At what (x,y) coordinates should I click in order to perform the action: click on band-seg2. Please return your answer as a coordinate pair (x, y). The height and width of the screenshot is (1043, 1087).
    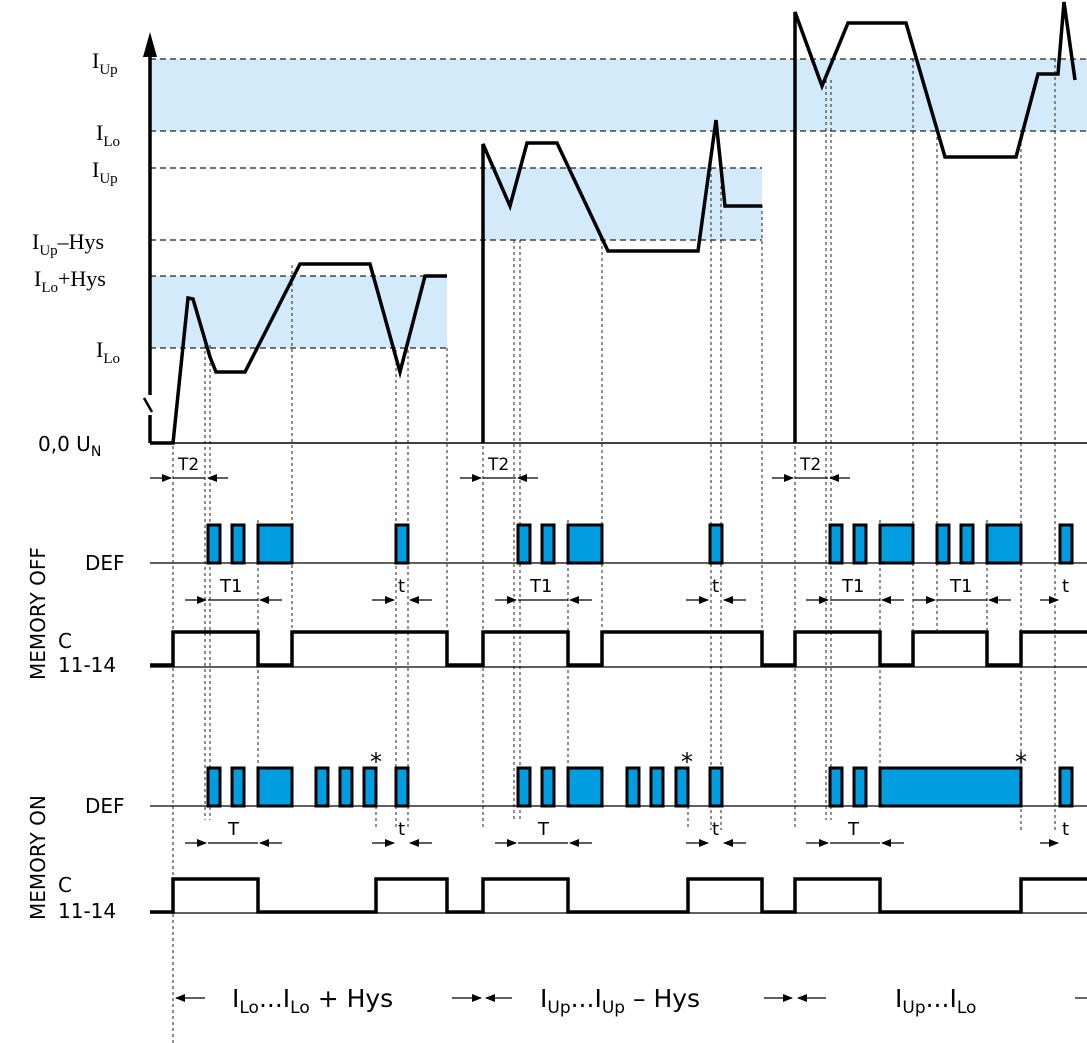
    Looking at the image, I should click on (622, 204).